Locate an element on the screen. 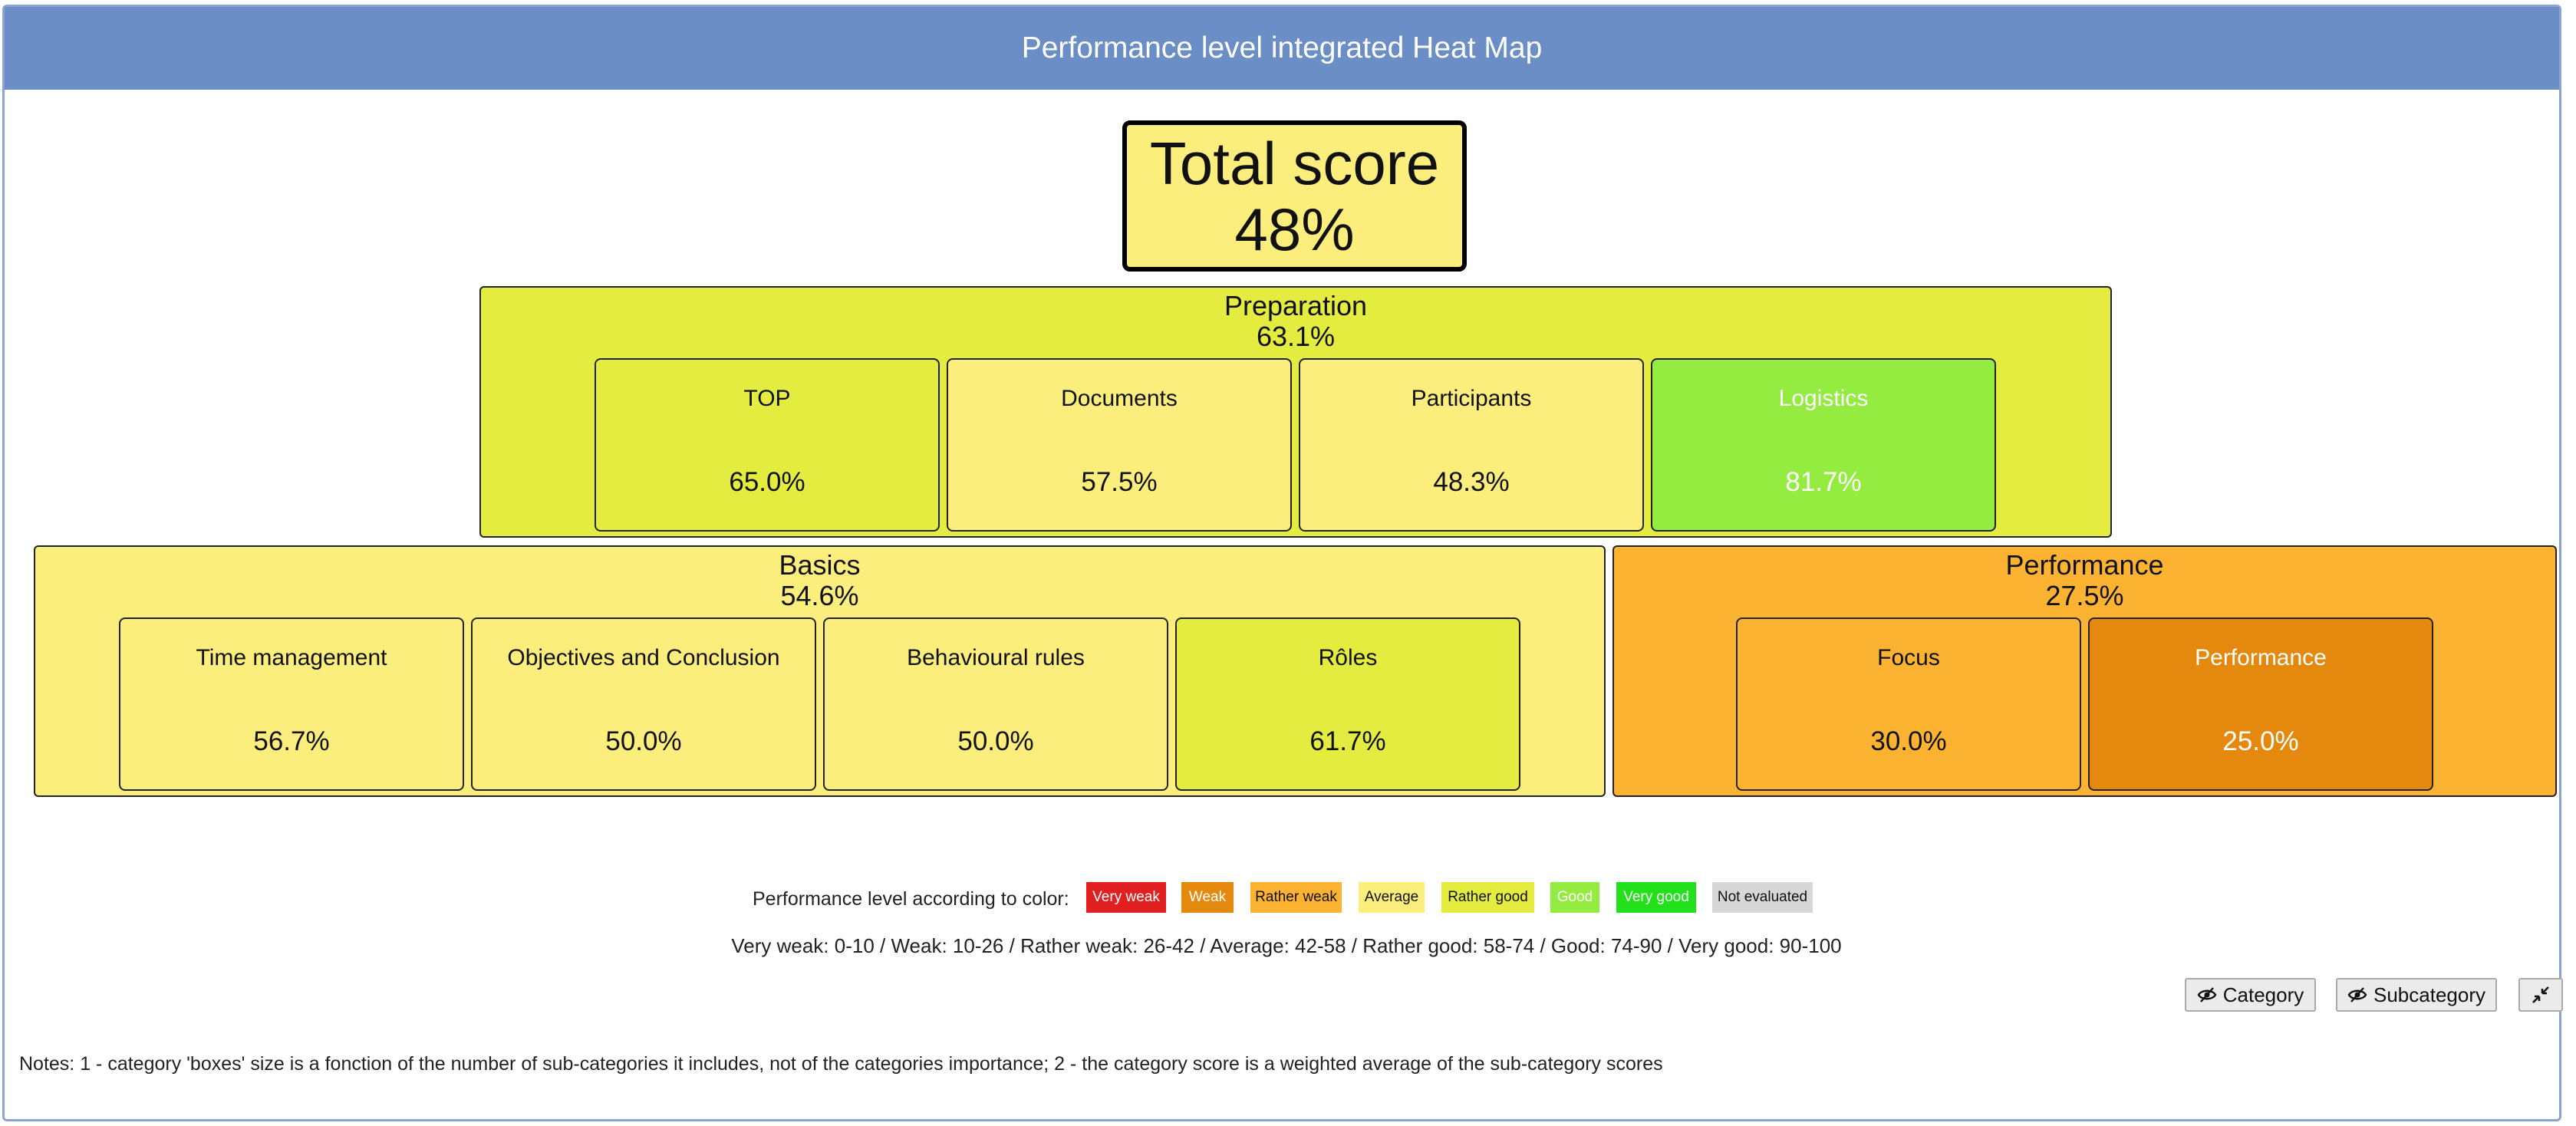  collapse-button is located at coordinates (2540, 995).